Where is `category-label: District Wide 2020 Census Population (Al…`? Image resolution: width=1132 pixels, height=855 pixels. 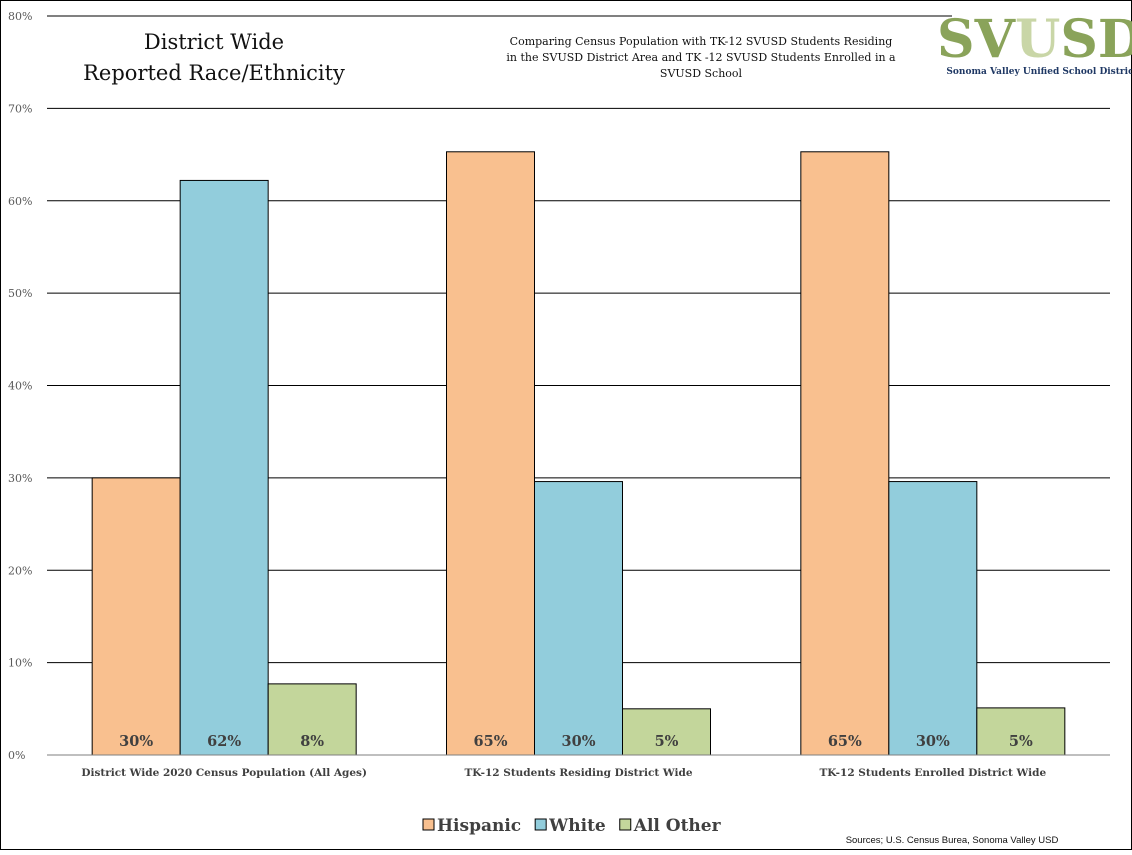
category-label: District Wide 2020 Census Population (Al… is located at coordinates (224, 773).